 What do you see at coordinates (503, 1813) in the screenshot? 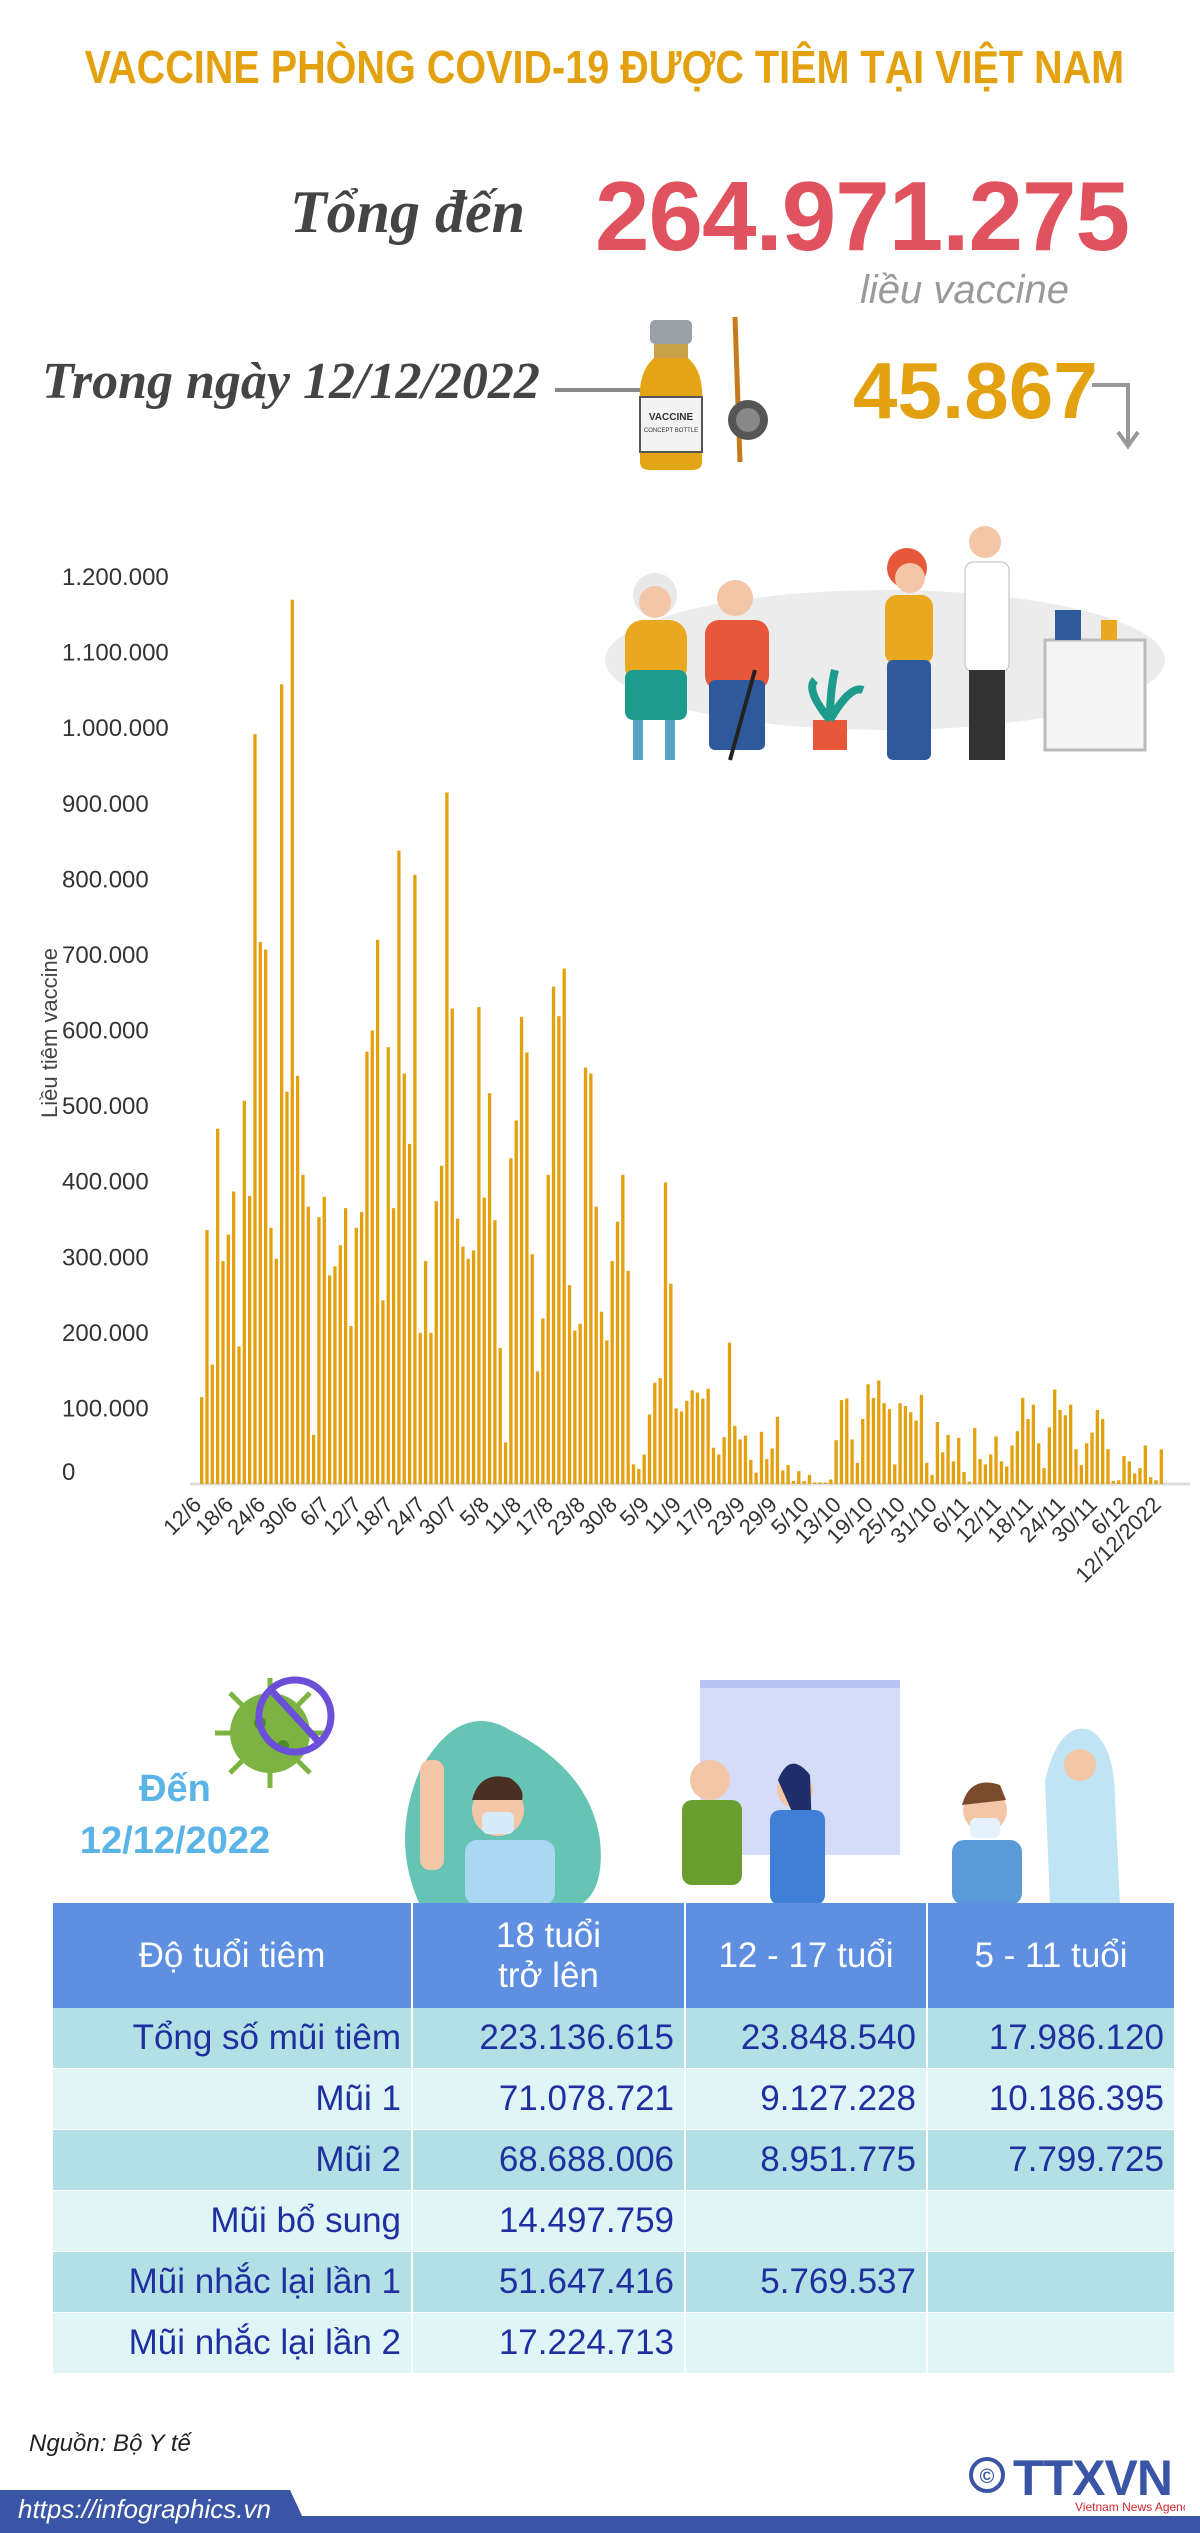
I see `adult-vaccinated-illustration` at bounding box center [503, 1813].